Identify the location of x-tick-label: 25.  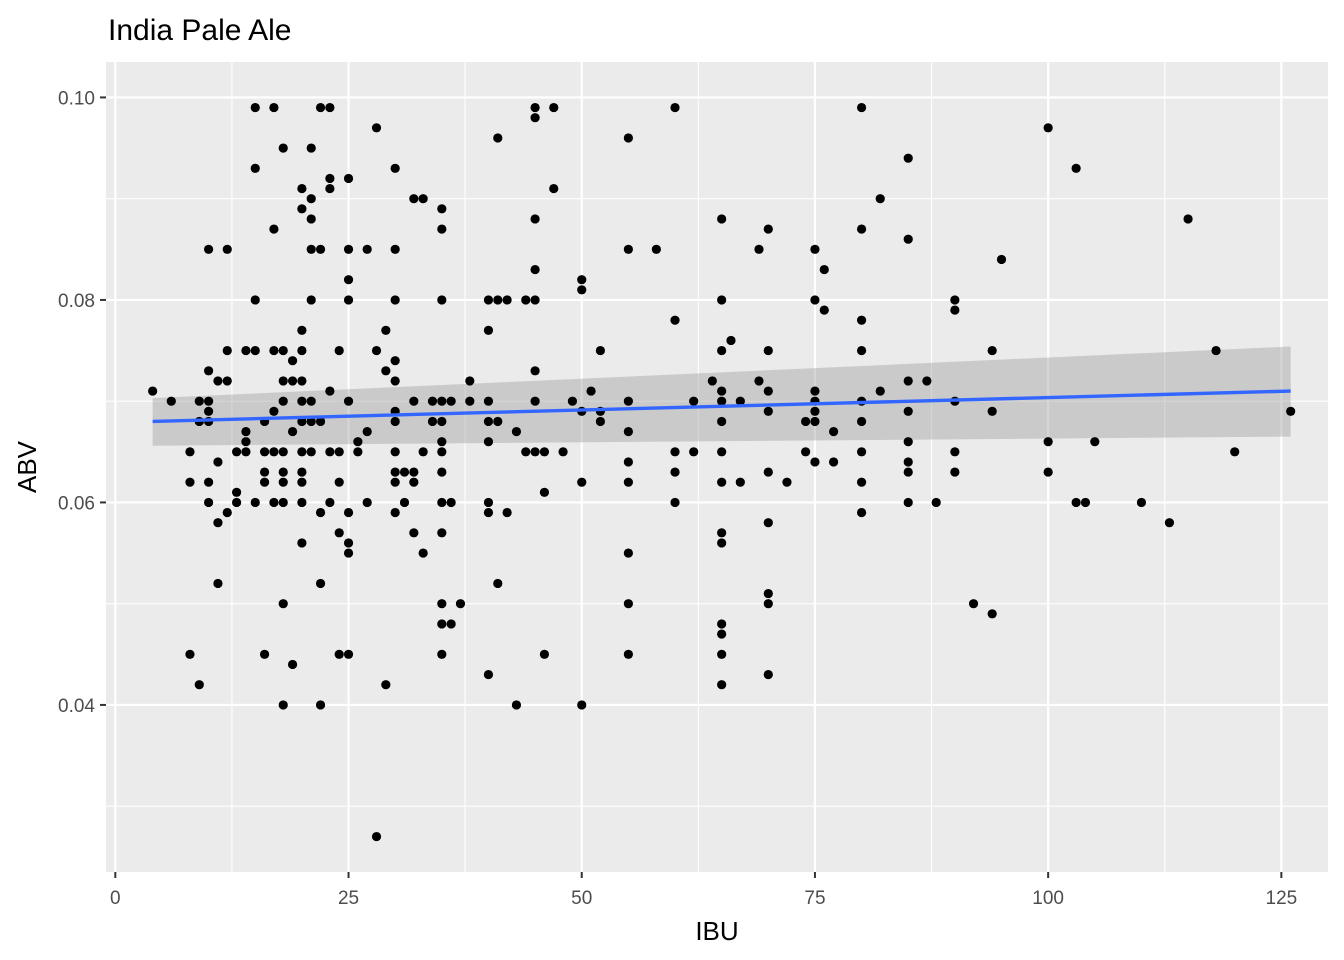
(348, 898).